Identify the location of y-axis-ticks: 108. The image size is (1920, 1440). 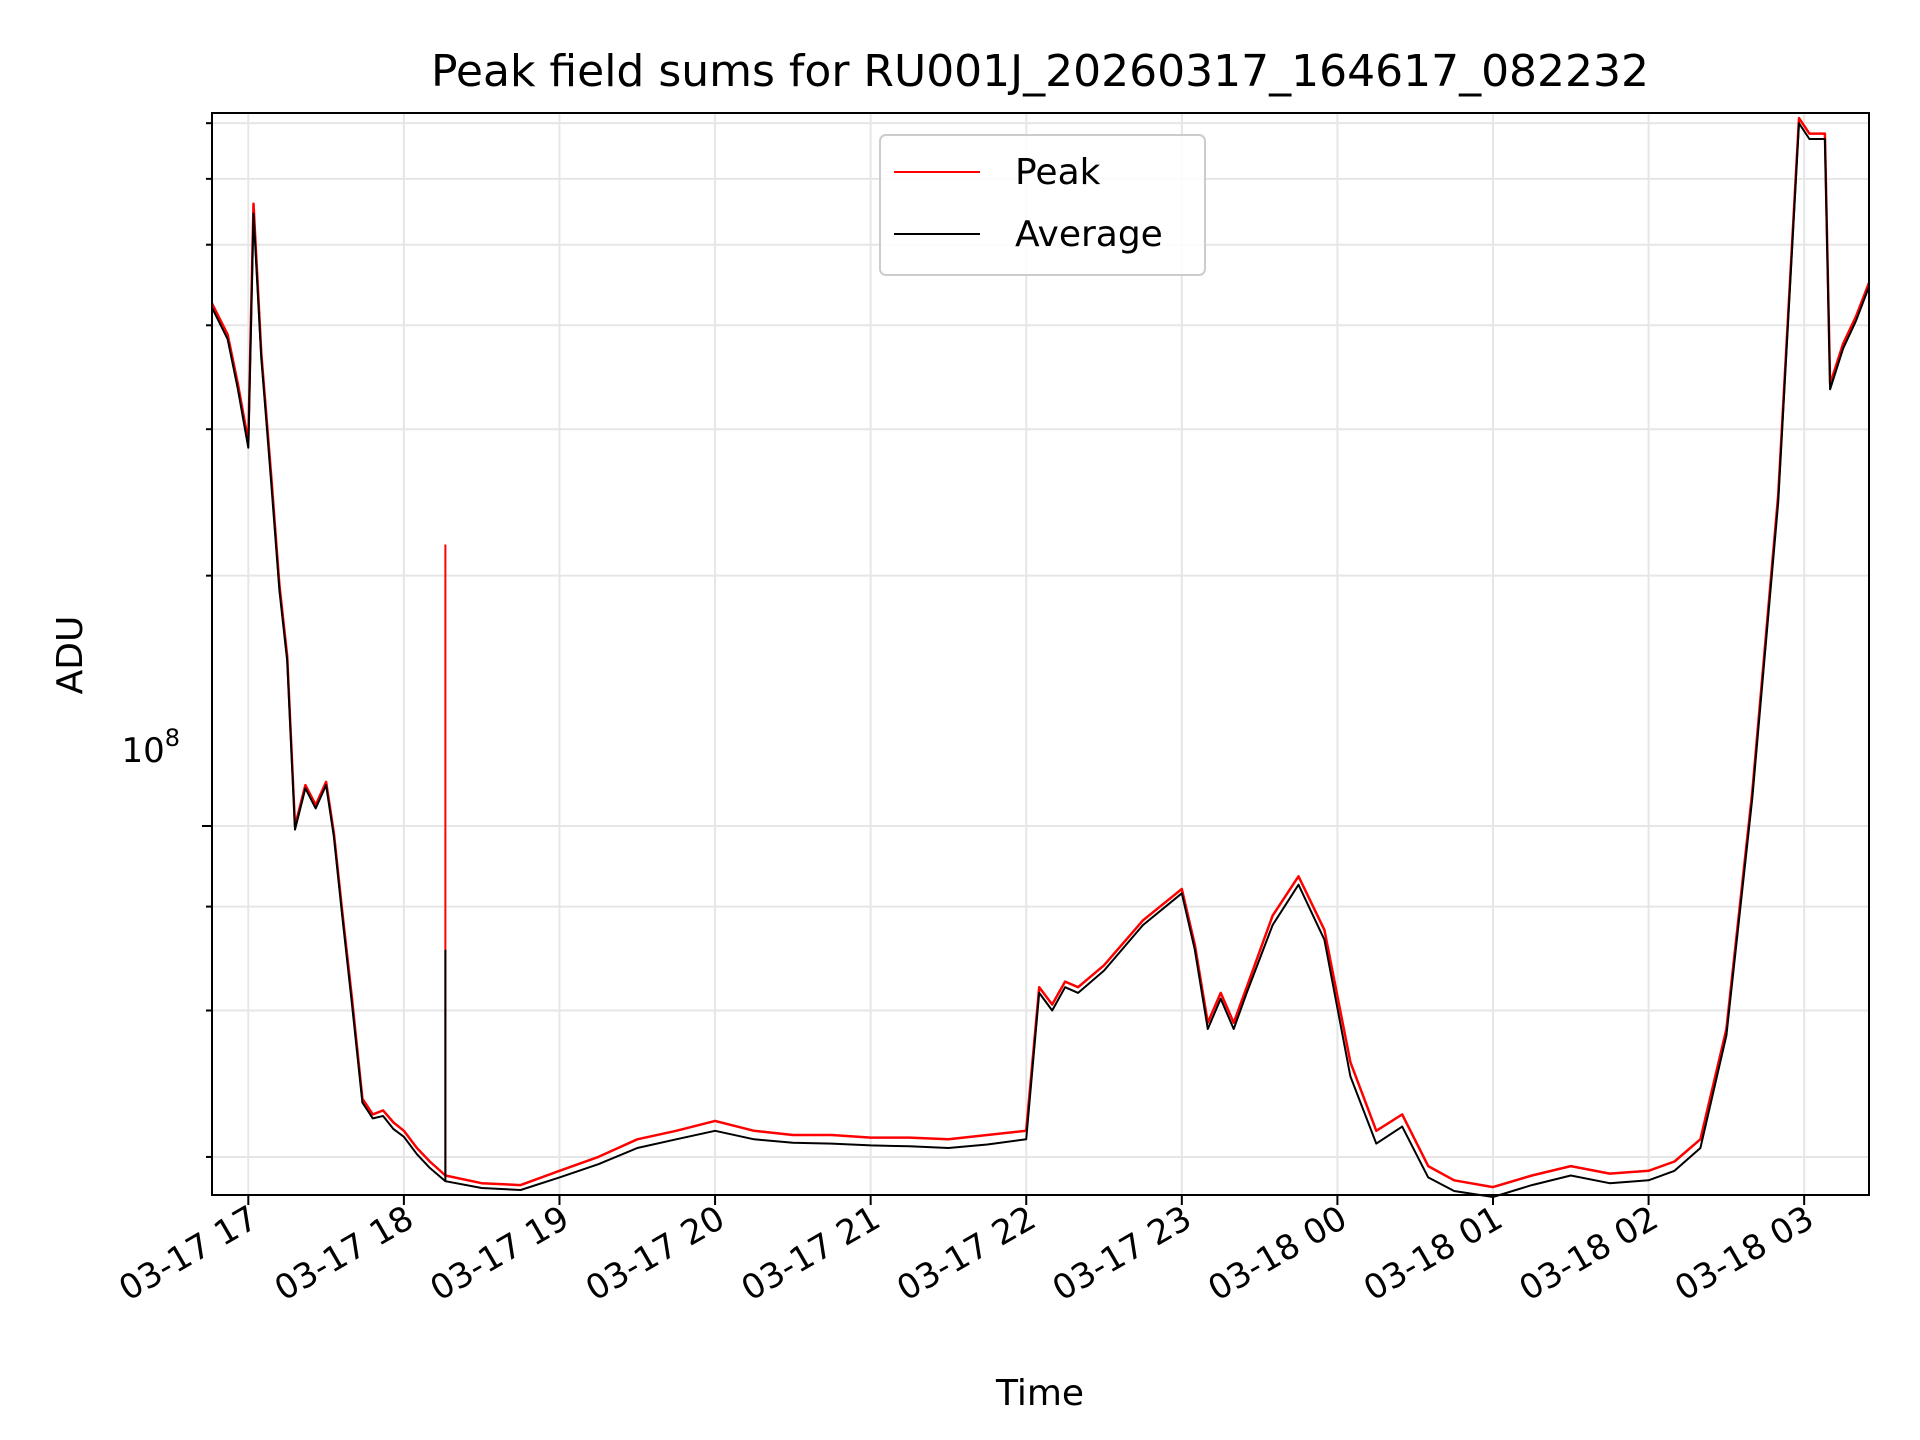
(166, 640).